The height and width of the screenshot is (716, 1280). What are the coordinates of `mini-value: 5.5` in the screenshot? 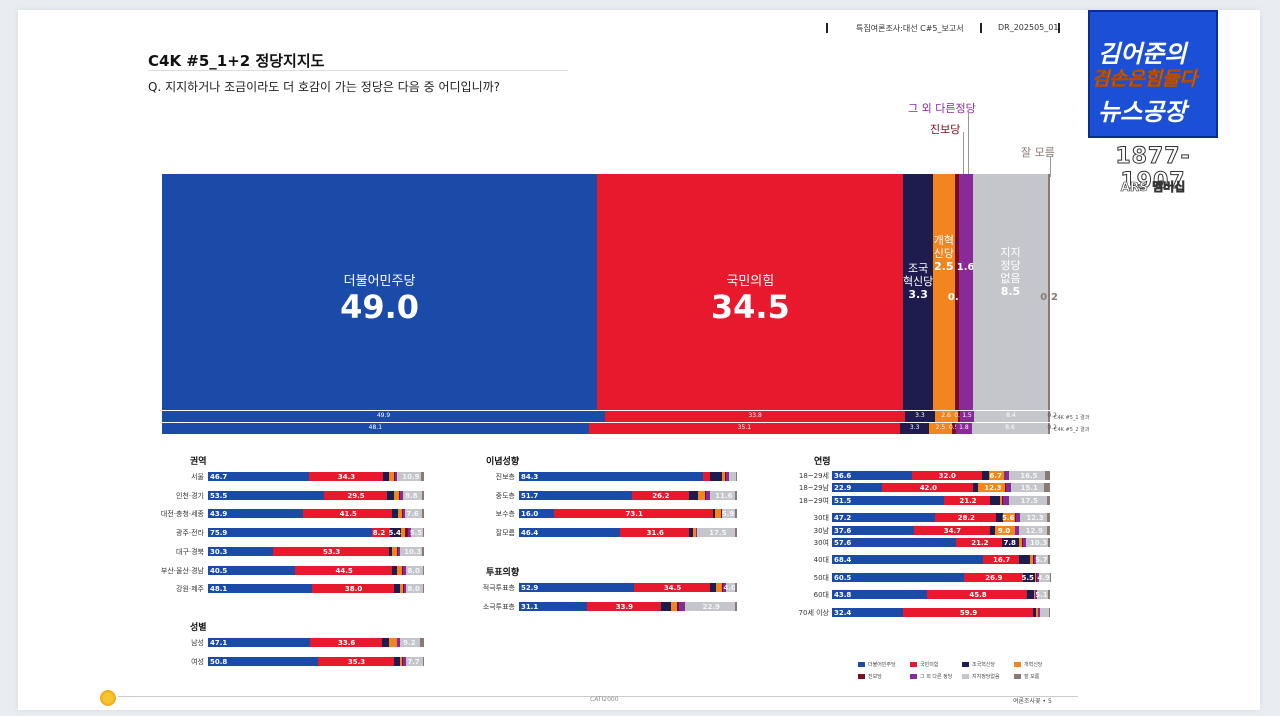 It's located at (1027, 577).